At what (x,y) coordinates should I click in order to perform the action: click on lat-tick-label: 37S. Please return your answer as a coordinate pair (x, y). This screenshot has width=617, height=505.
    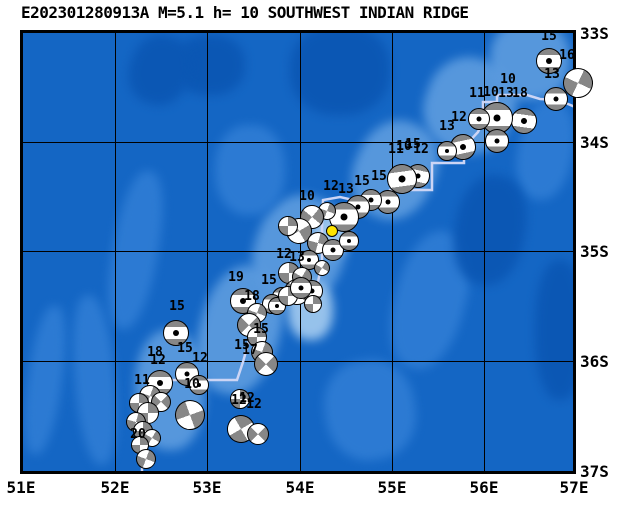
    Looking at the image, I should click on (594, 471).